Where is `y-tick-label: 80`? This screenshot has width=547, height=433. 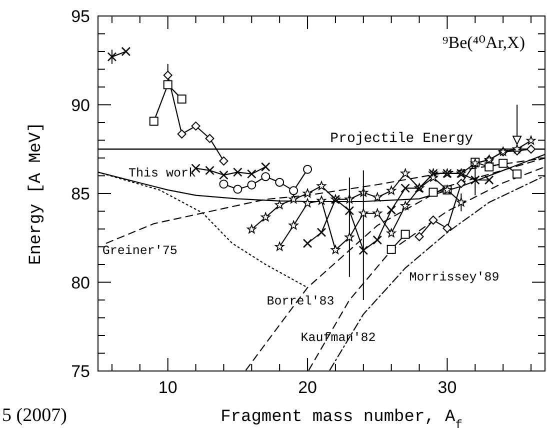 y-tick-label: 80 is located at coordinates (80, 282).